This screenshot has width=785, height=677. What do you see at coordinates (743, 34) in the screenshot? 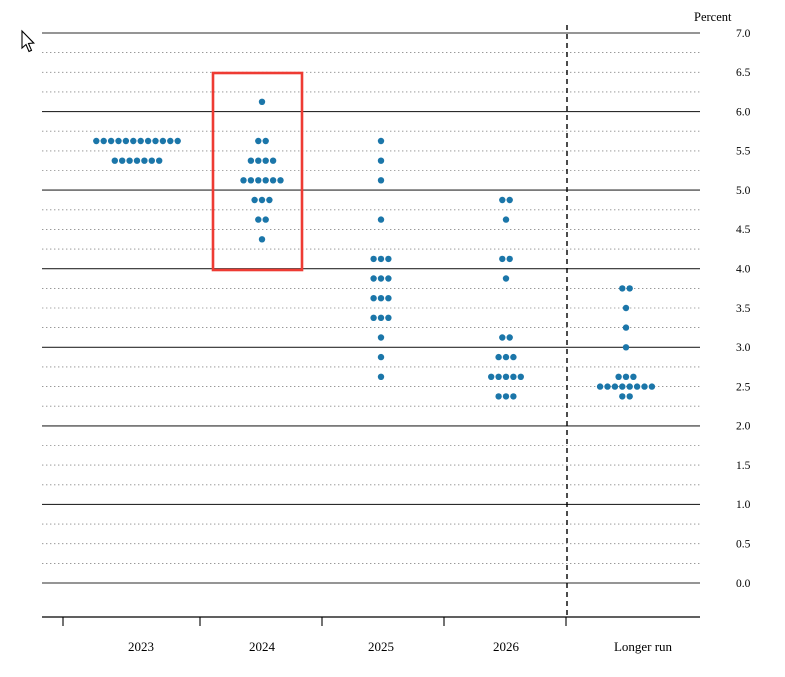
I see `y-tick-label: 7.0` at bounding box center [743, 34].